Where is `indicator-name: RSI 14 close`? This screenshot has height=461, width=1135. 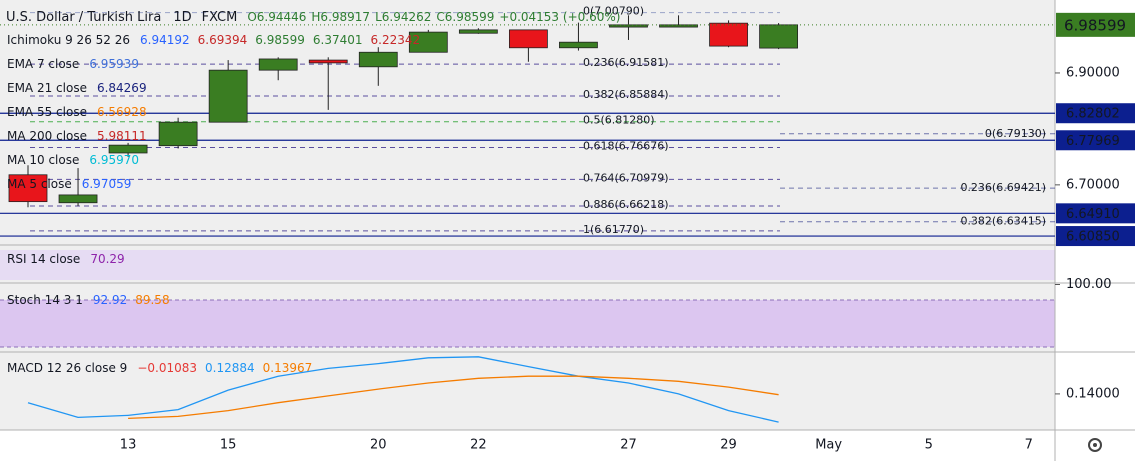 indicator-name: RSI 14 close is located at coordinates (43, 259).